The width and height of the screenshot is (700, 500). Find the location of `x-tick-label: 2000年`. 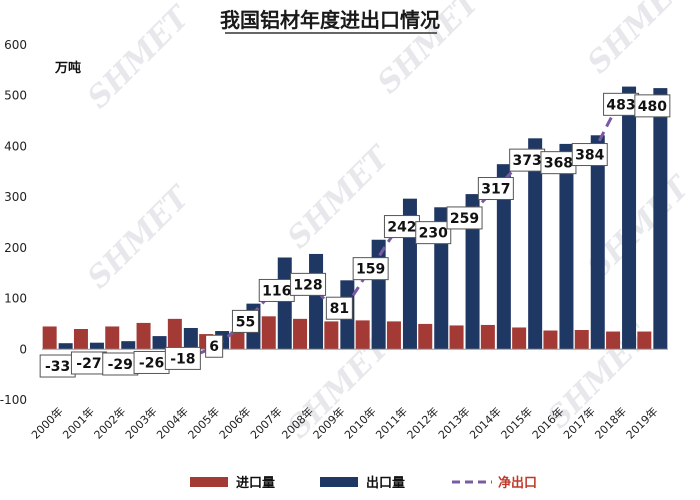

x-tick-label: 2000年 is located at coordinates (46, 422).